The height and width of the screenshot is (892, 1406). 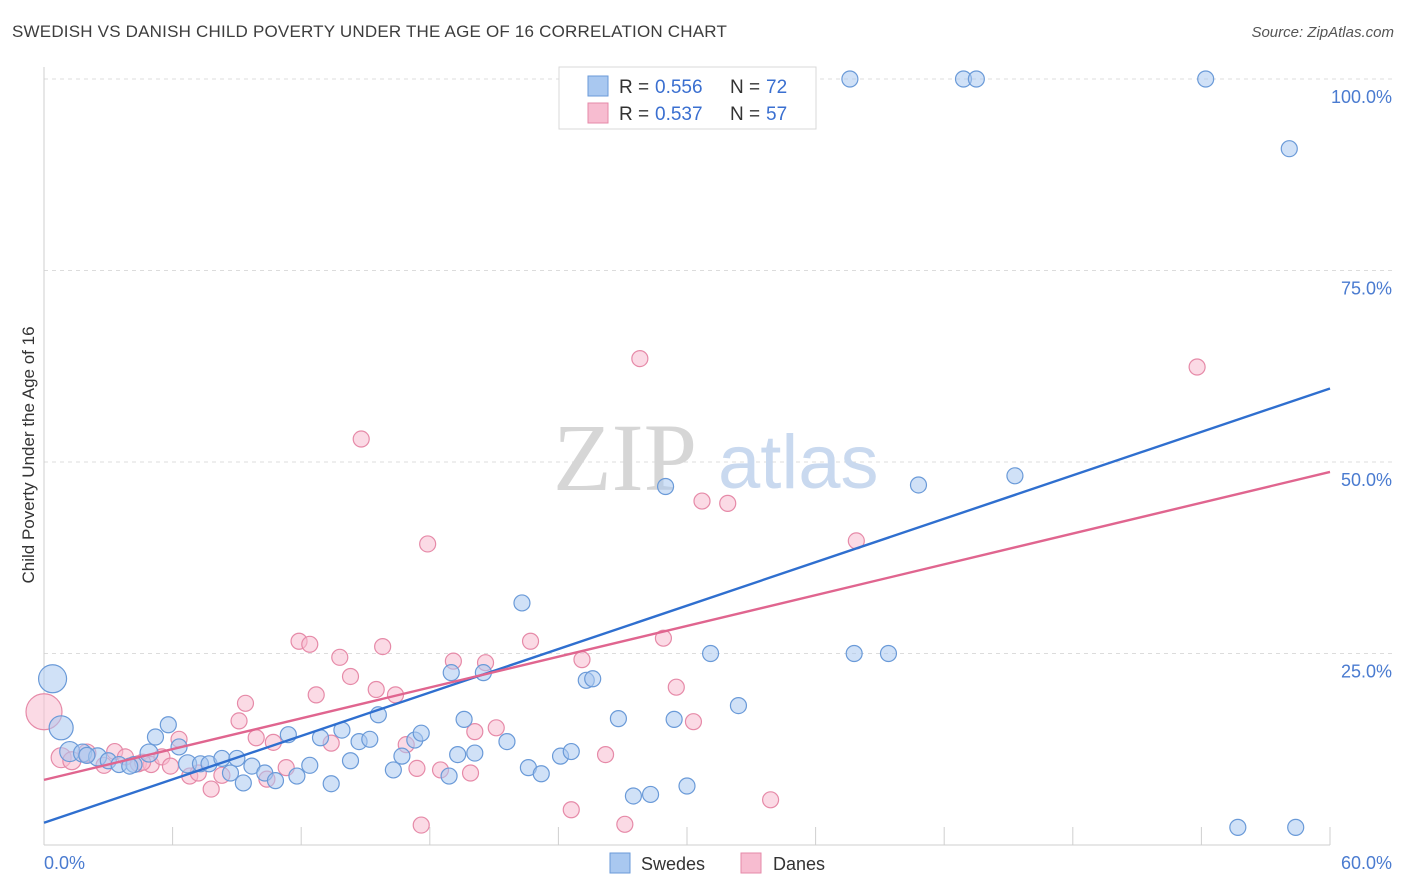 I want to click on legend-swatch-swedes, so click(x=598, y=86).